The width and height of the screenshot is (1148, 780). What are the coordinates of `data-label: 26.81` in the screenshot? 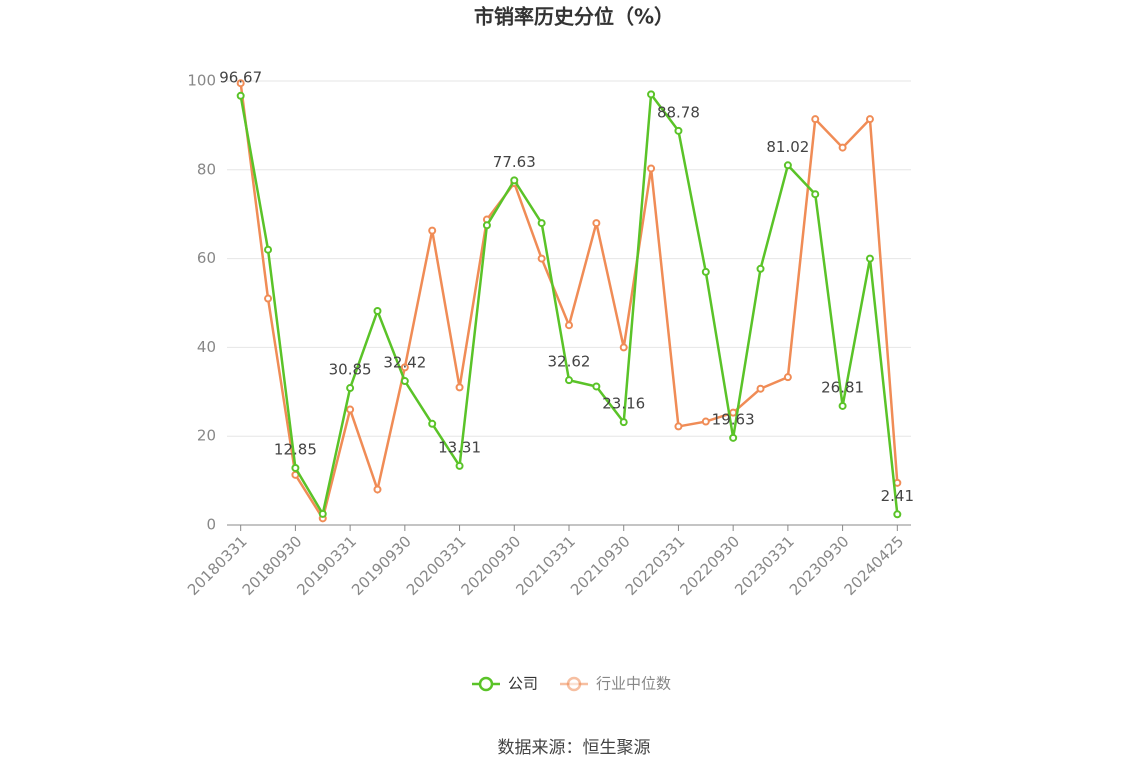 It's located at (842, 387).